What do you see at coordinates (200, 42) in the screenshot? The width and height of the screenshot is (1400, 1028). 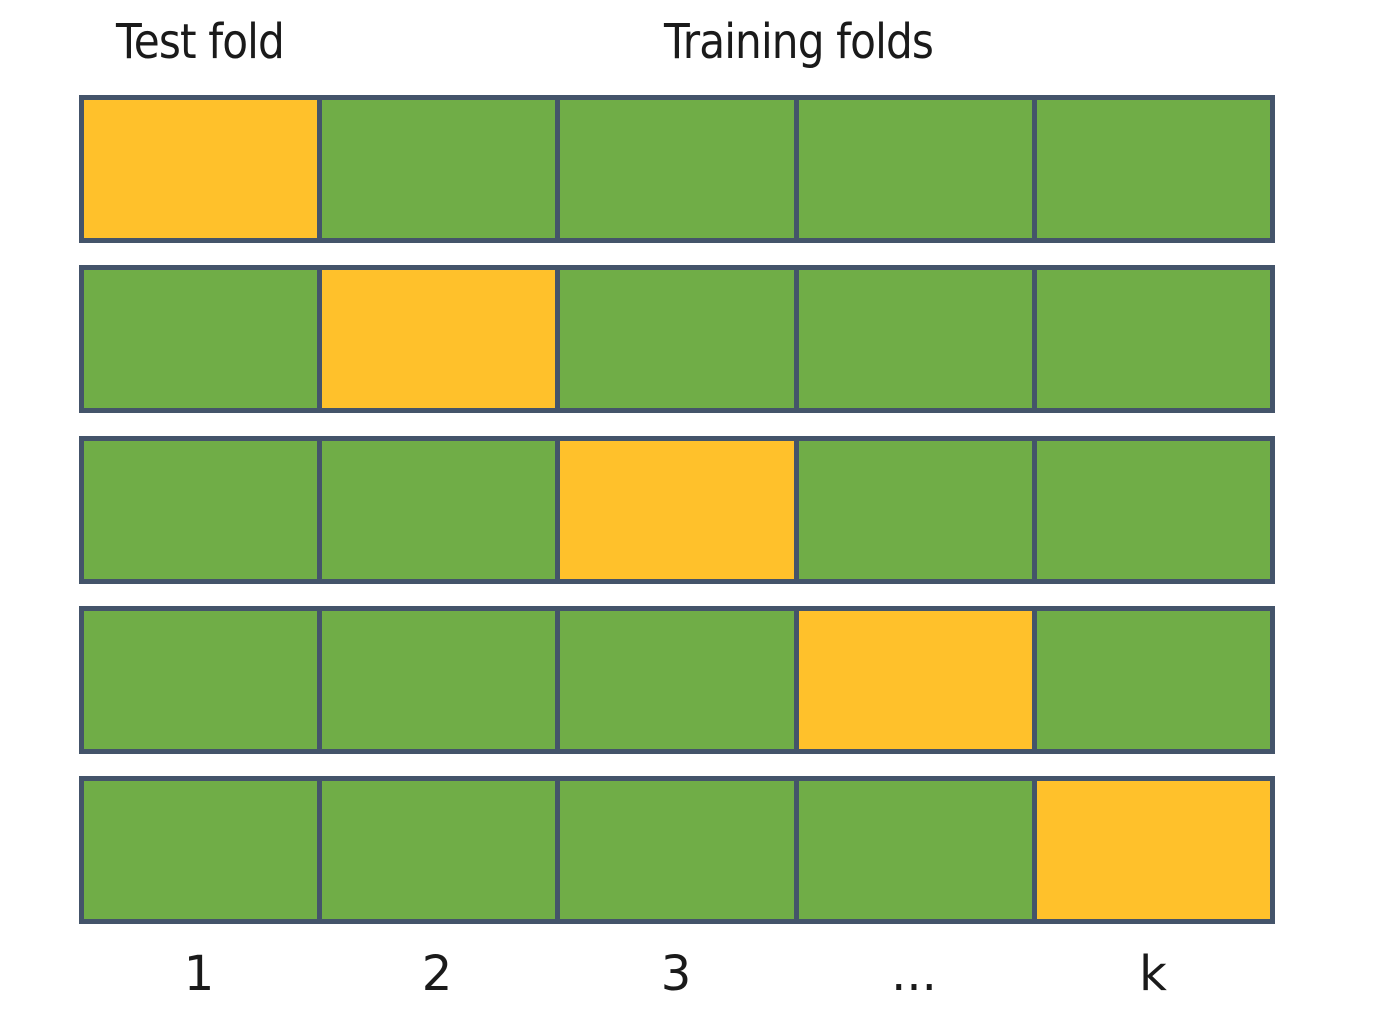 I see `test-fold-label: Test fold` at bounding box center [200, 42].